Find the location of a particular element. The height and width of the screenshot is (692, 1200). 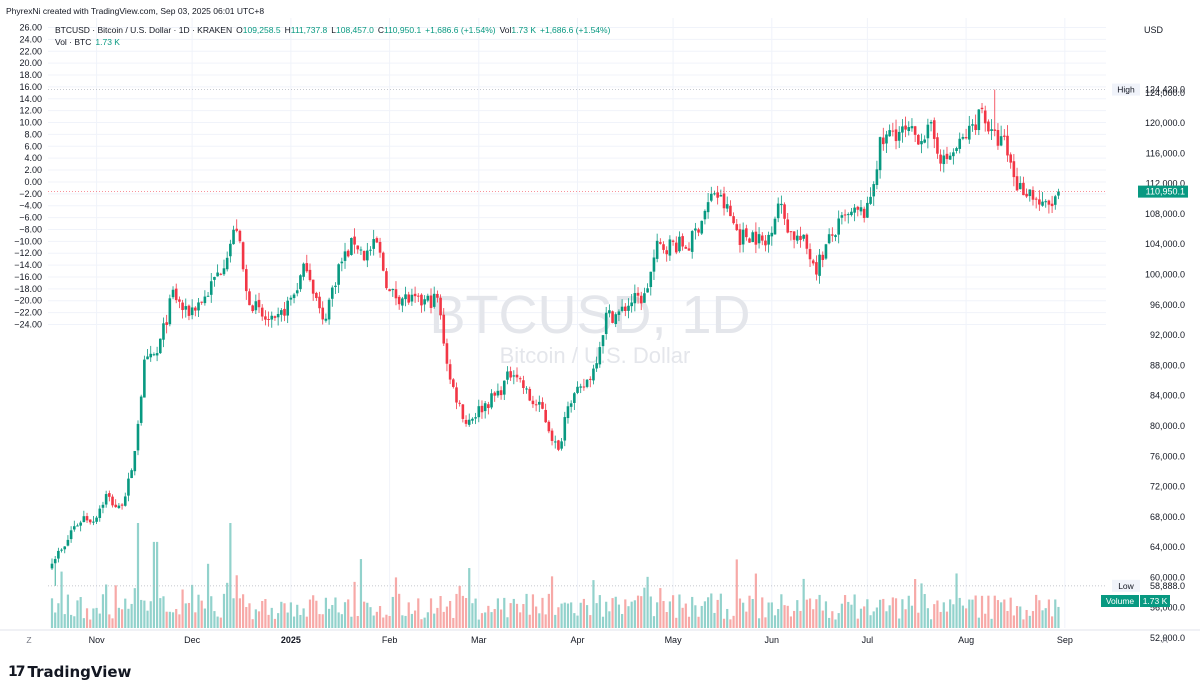

ohlc-low-label: L is located at coordinates (334, 30).